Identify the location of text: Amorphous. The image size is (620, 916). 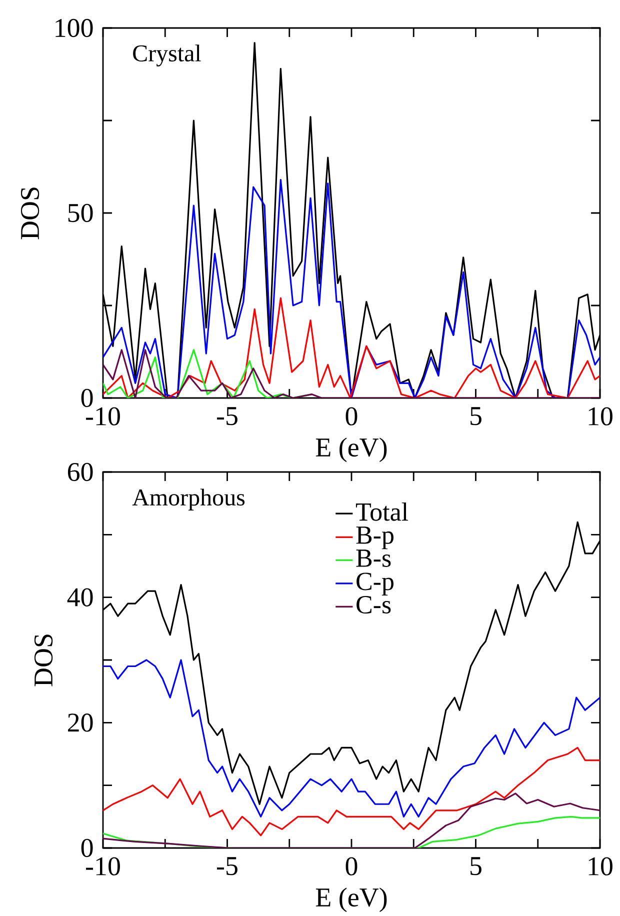
(188, 499).